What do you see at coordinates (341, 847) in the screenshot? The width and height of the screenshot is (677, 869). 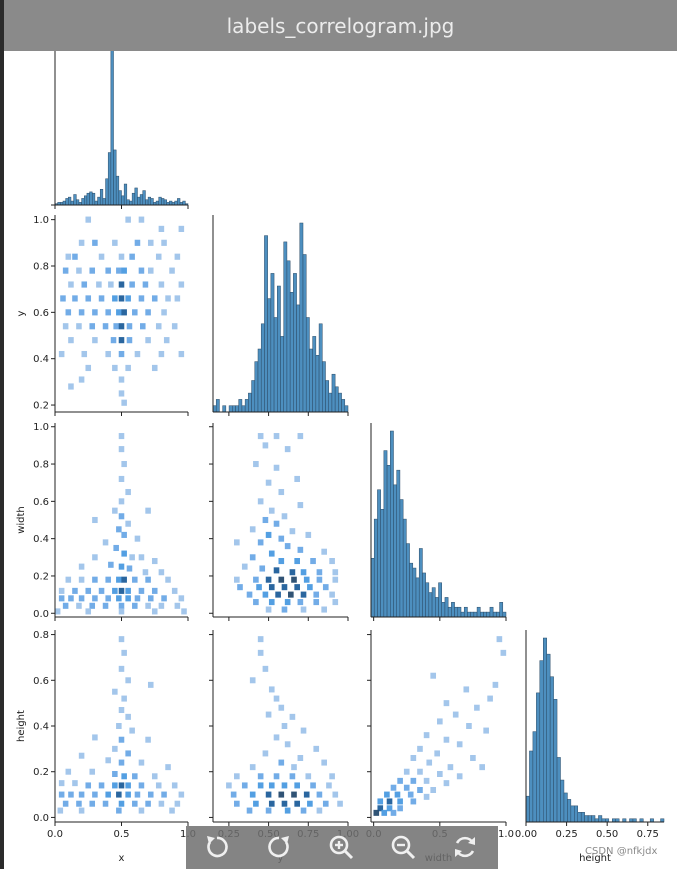 I see `zoom-in-button` at bounding box center [341, 847].